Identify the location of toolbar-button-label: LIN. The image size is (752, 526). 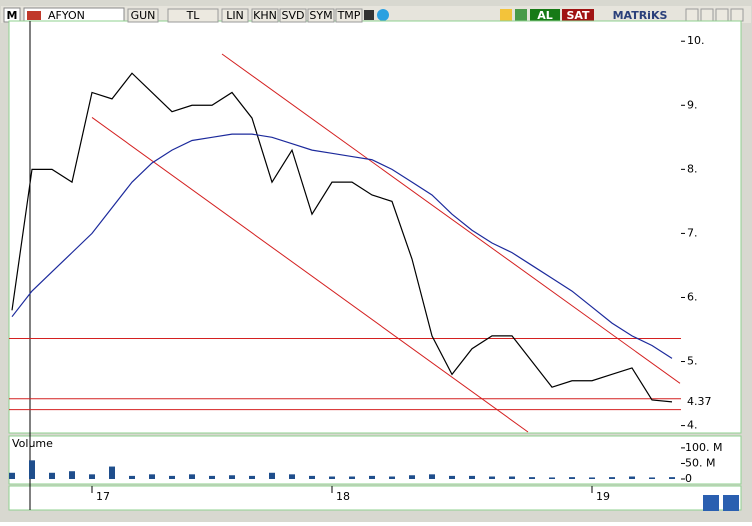
(235, 15).